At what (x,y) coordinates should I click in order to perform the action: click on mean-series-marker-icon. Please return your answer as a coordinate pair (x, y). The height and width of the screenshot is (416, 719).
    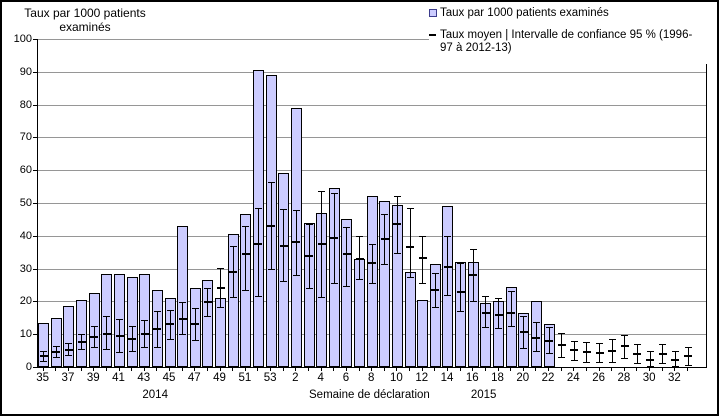
    Looking at the image, I should click on (432, 35).